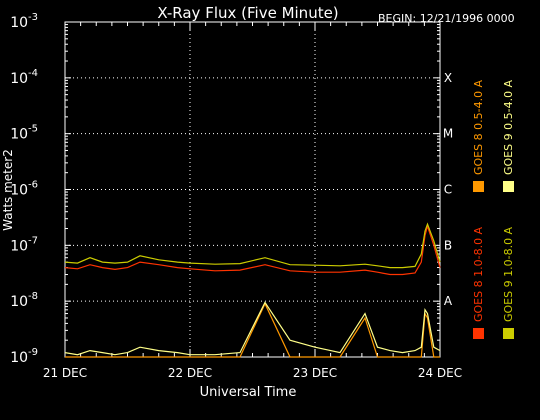 This screenshot has height=420, width=540. What do you see at coordinates (8, 190) in the screenshot?
I see `y-axis-label: Watts meter2` at bounding box center [8, 190].